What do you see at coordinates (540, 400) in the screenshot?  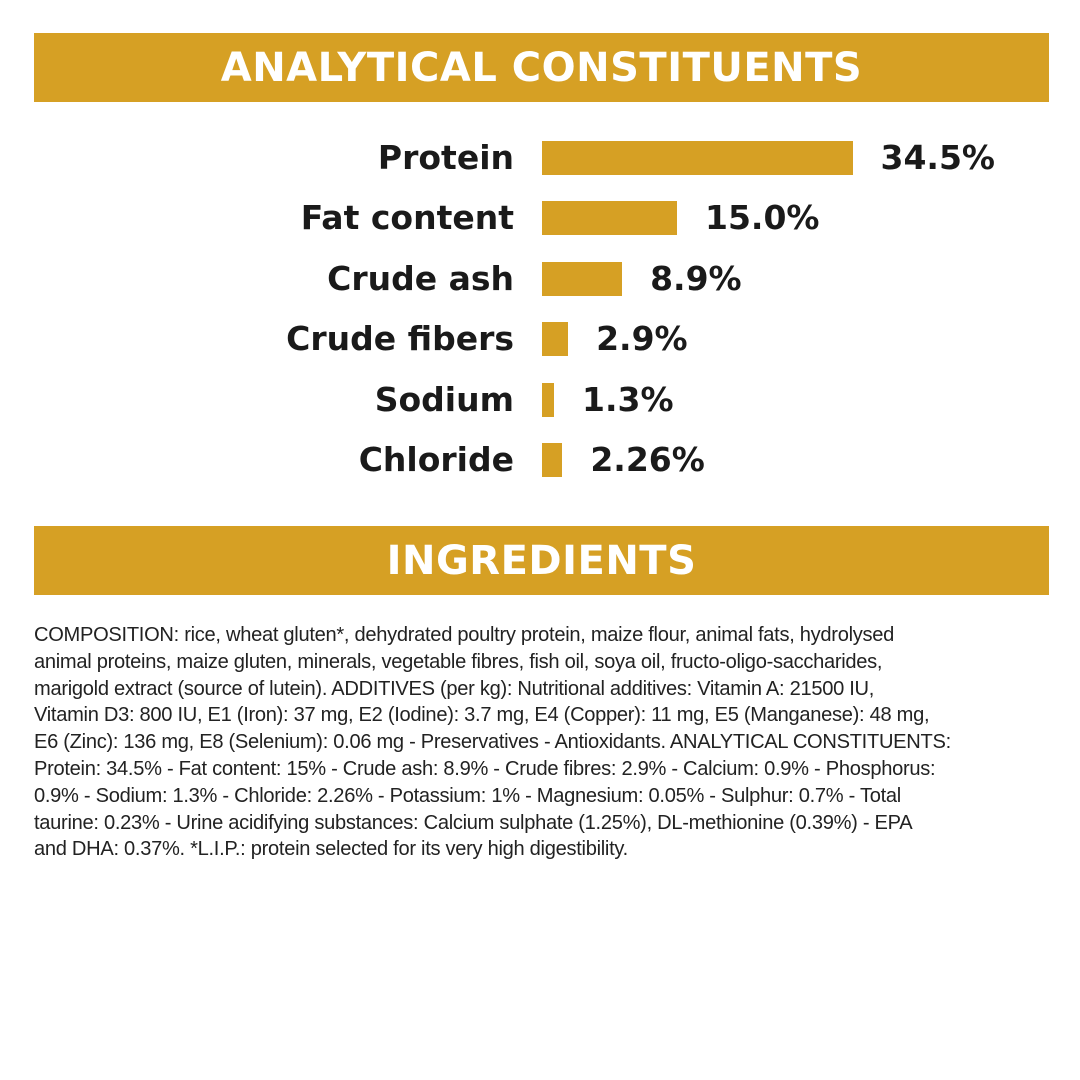 I see `chart-row: Sodium 1.3%` at bounding box center [540, 400].